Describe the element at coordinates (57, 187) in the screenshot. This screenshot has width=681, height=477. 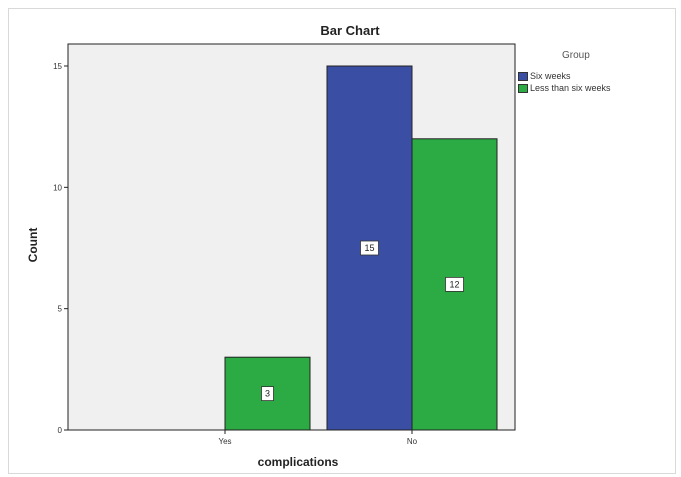
I see `y-tick-label: 10` at that location.